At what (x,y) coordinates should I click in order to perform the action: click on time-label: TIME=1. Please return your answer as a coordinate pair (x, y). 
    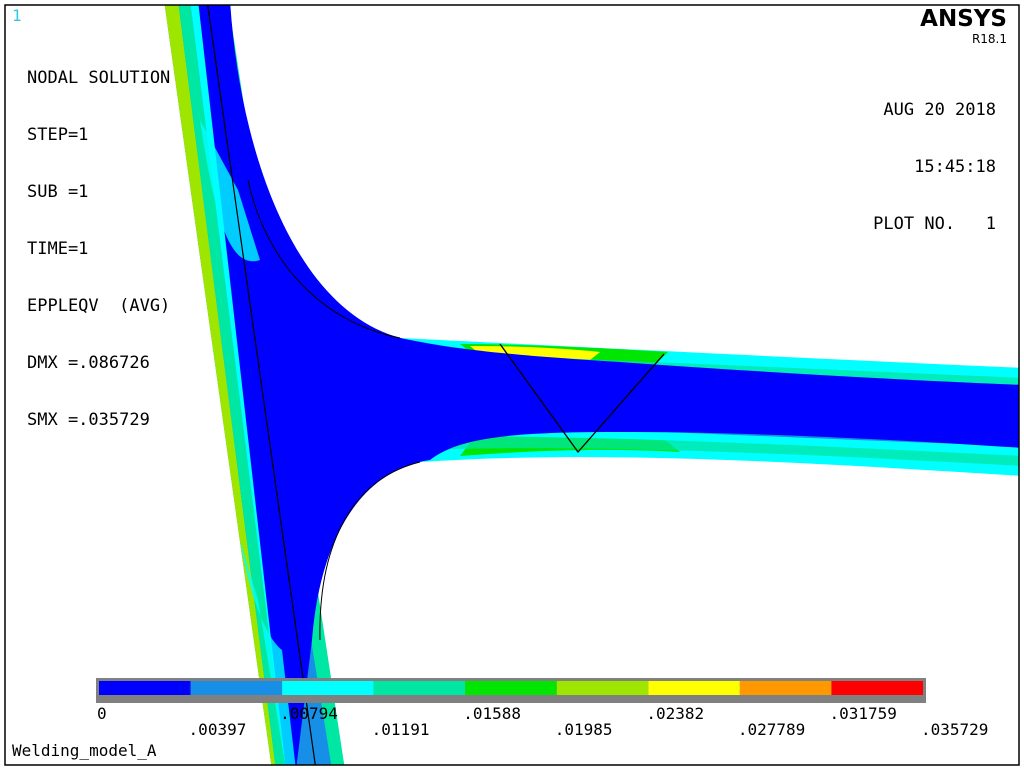
    Looking at the image, I should click on (58, 249).